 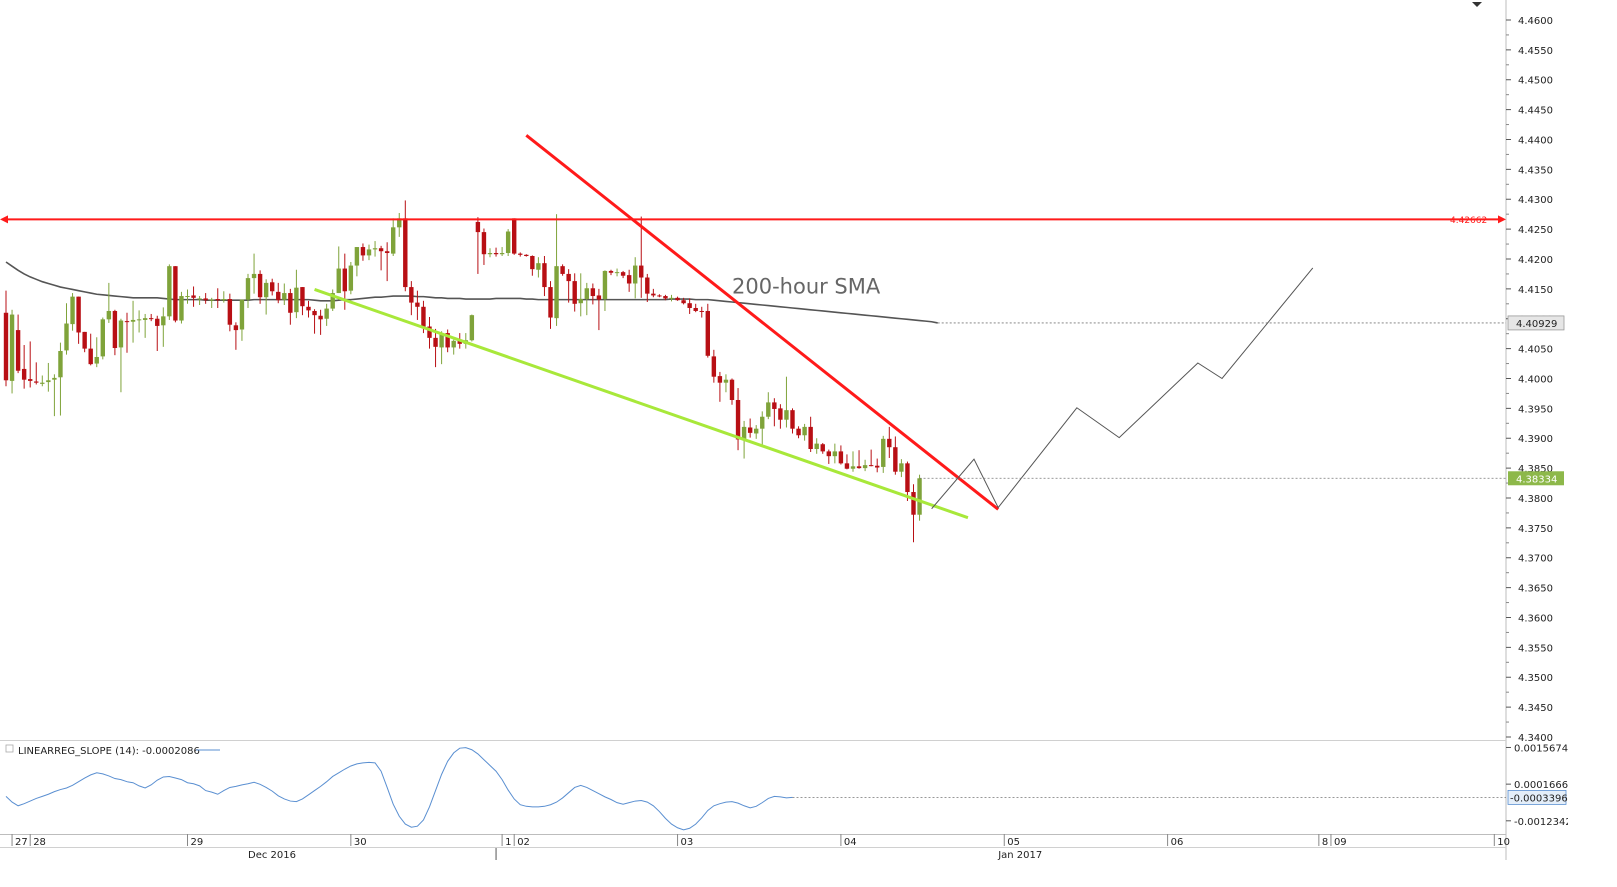 I want to click on time-tick-label: 03, so click(x=687, y=842).